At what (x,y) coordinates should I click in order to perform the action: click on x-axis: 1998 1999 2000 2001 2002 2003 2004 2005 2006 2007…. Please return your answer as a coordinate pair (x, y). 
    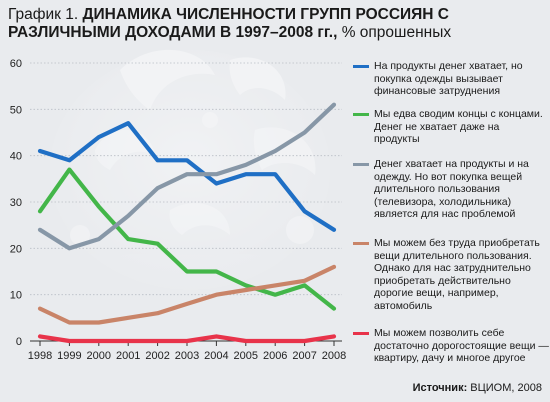
    Looking at the image, I should click on (187, 351).